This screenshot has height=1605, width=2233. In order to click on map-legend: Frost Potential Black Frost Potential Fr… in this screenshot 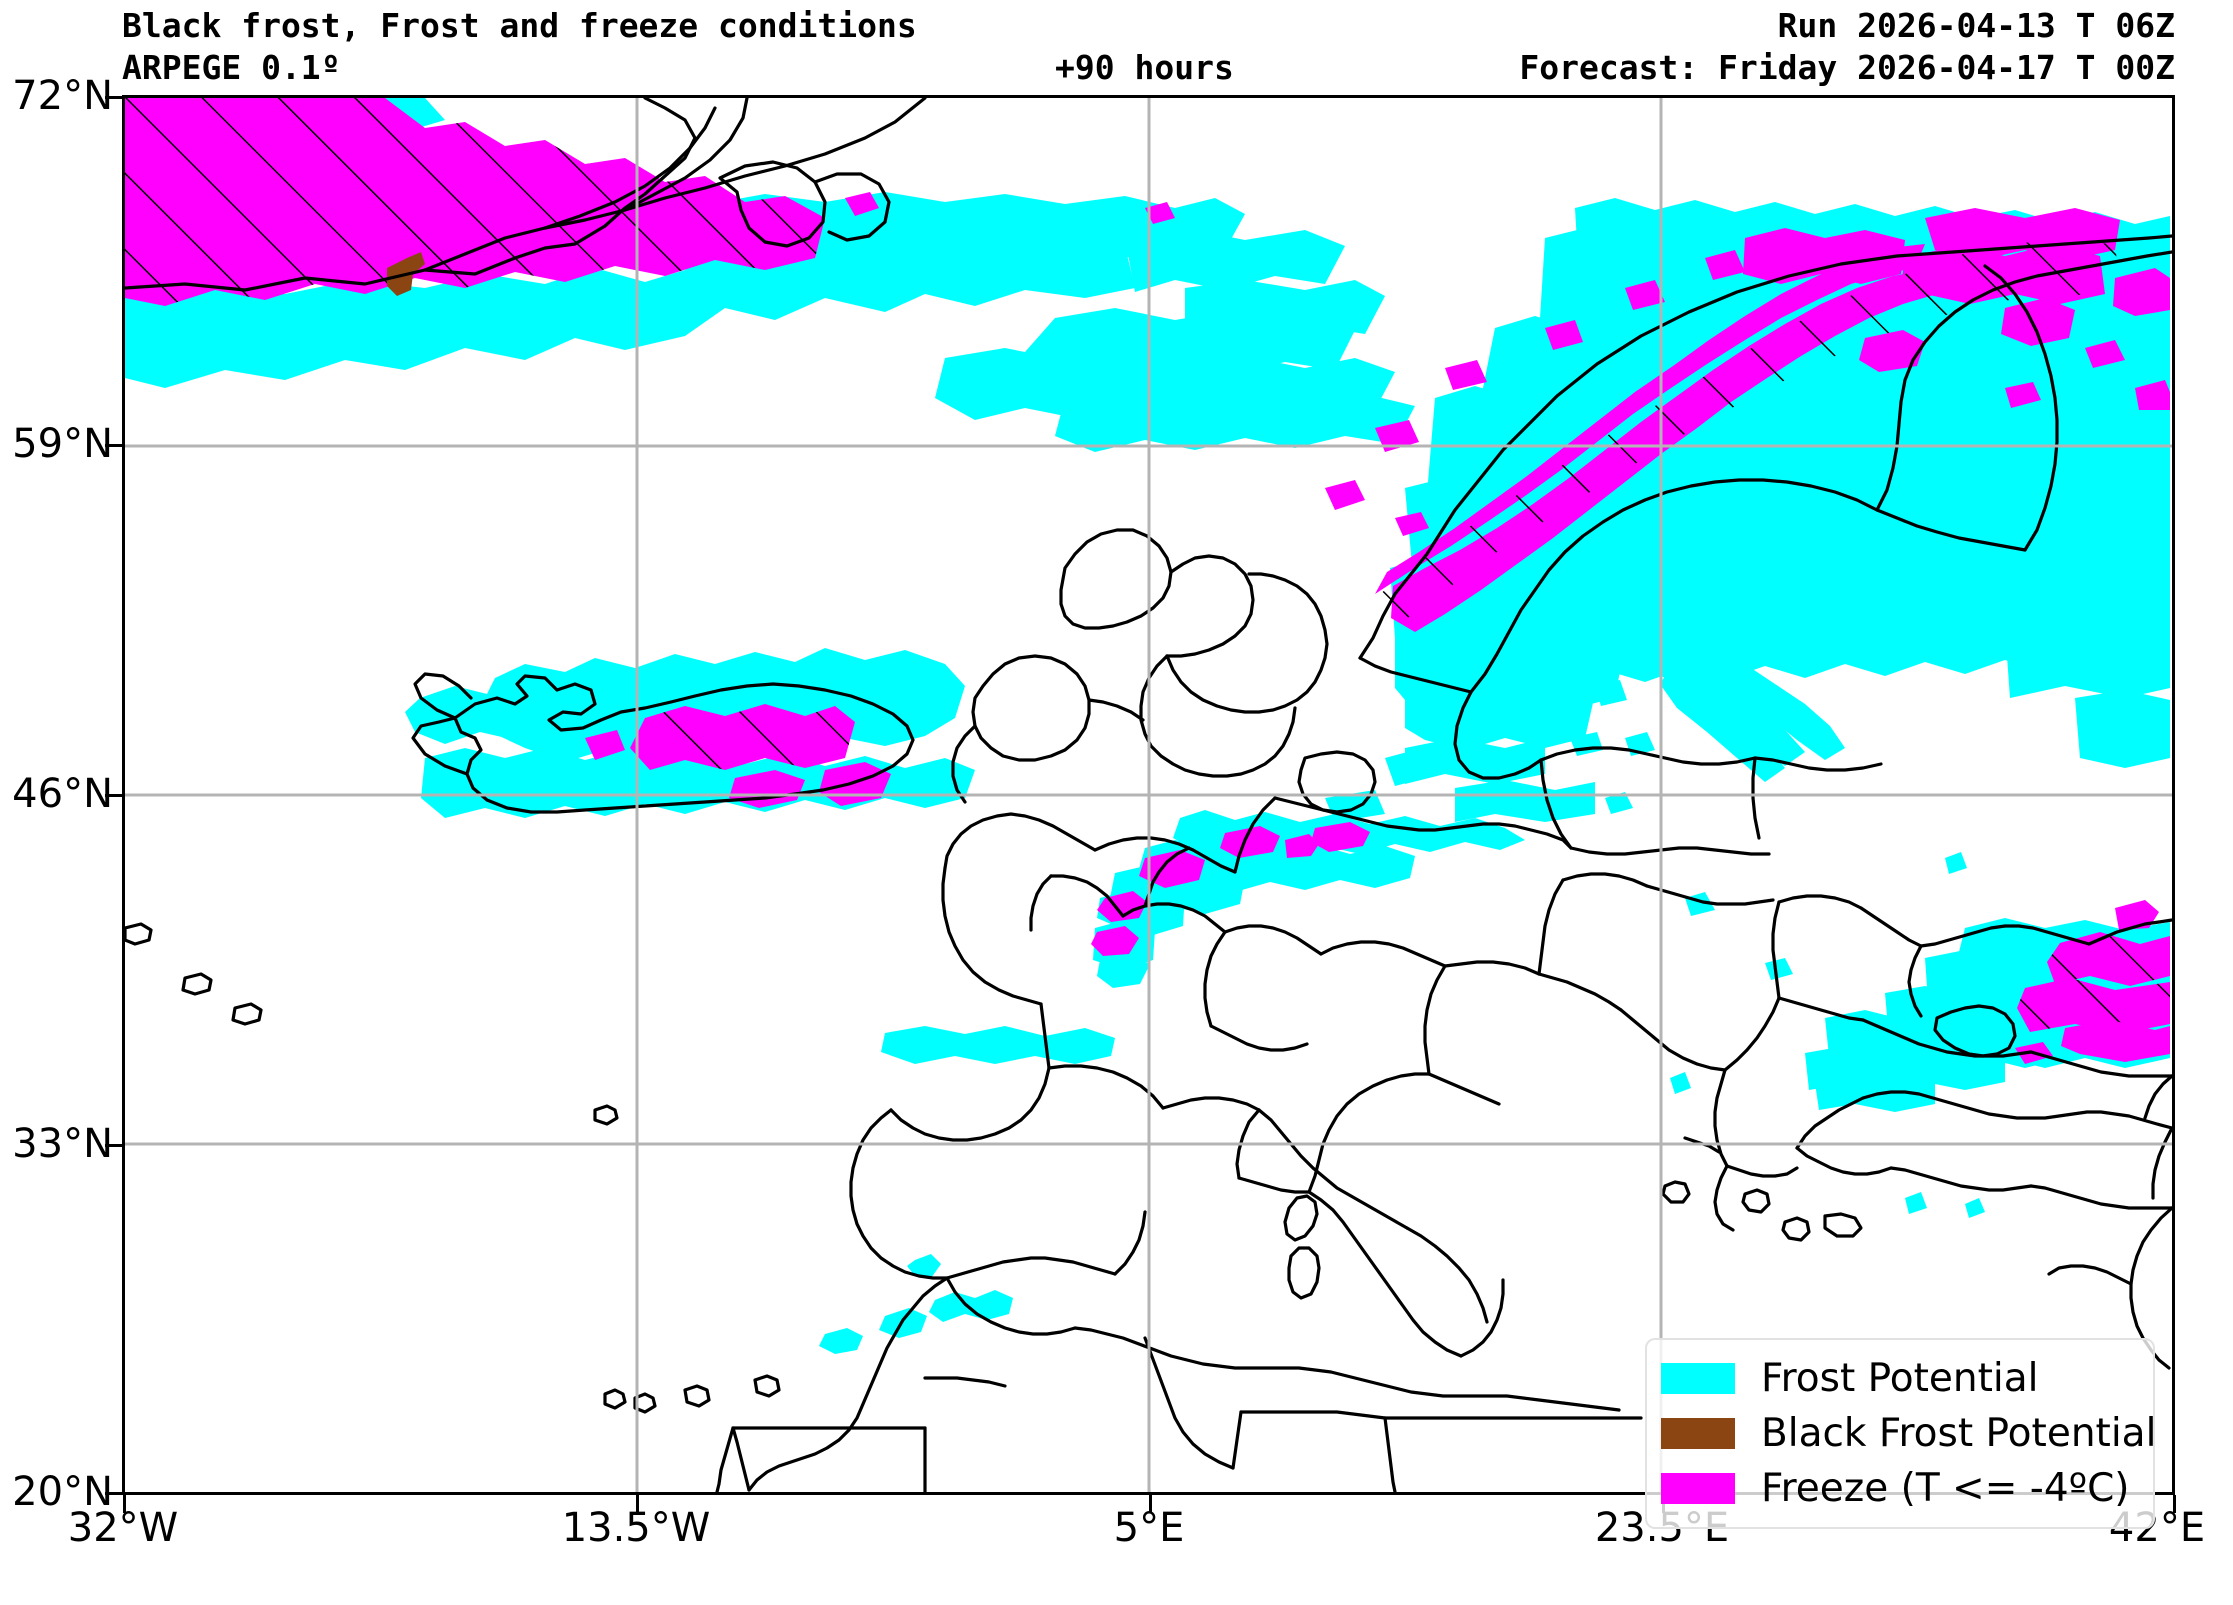, I will do `click(1900, 1433)`.